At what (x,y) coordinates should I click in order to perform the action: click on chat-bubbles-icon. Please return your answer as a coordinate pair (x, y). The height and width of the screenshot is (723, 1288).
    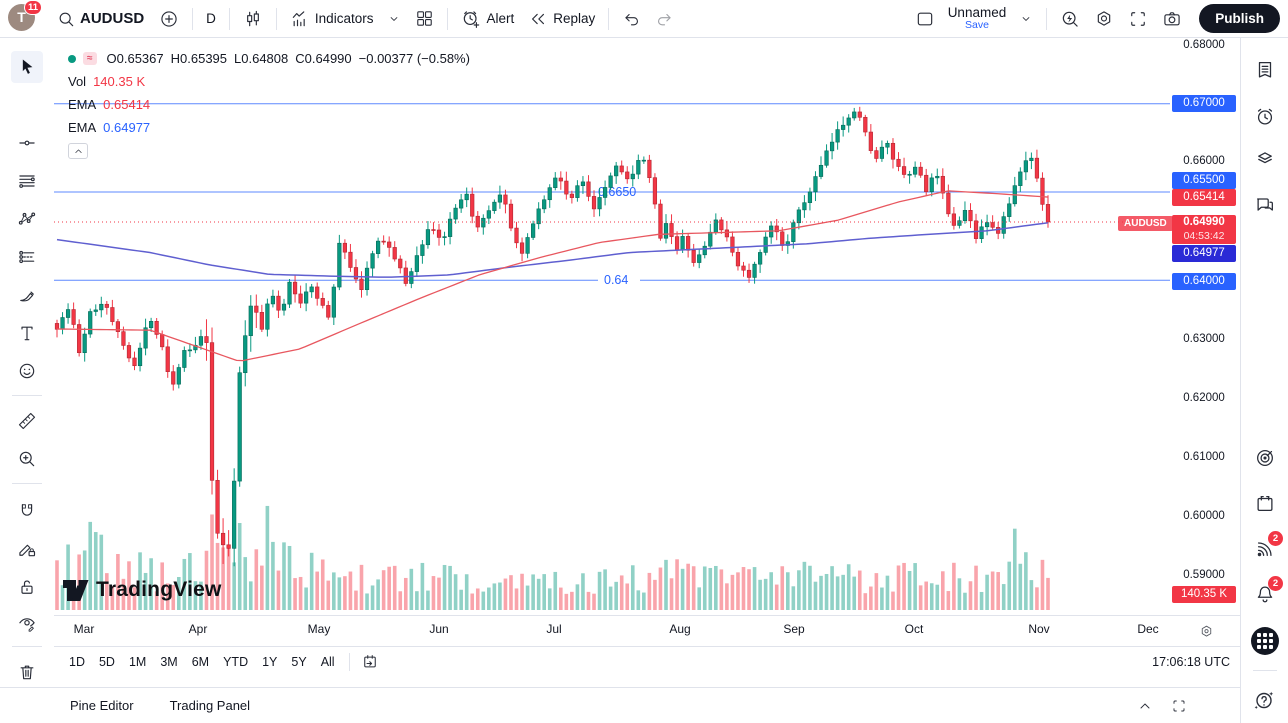
    Looking at the image, I should click on (1265, 204).